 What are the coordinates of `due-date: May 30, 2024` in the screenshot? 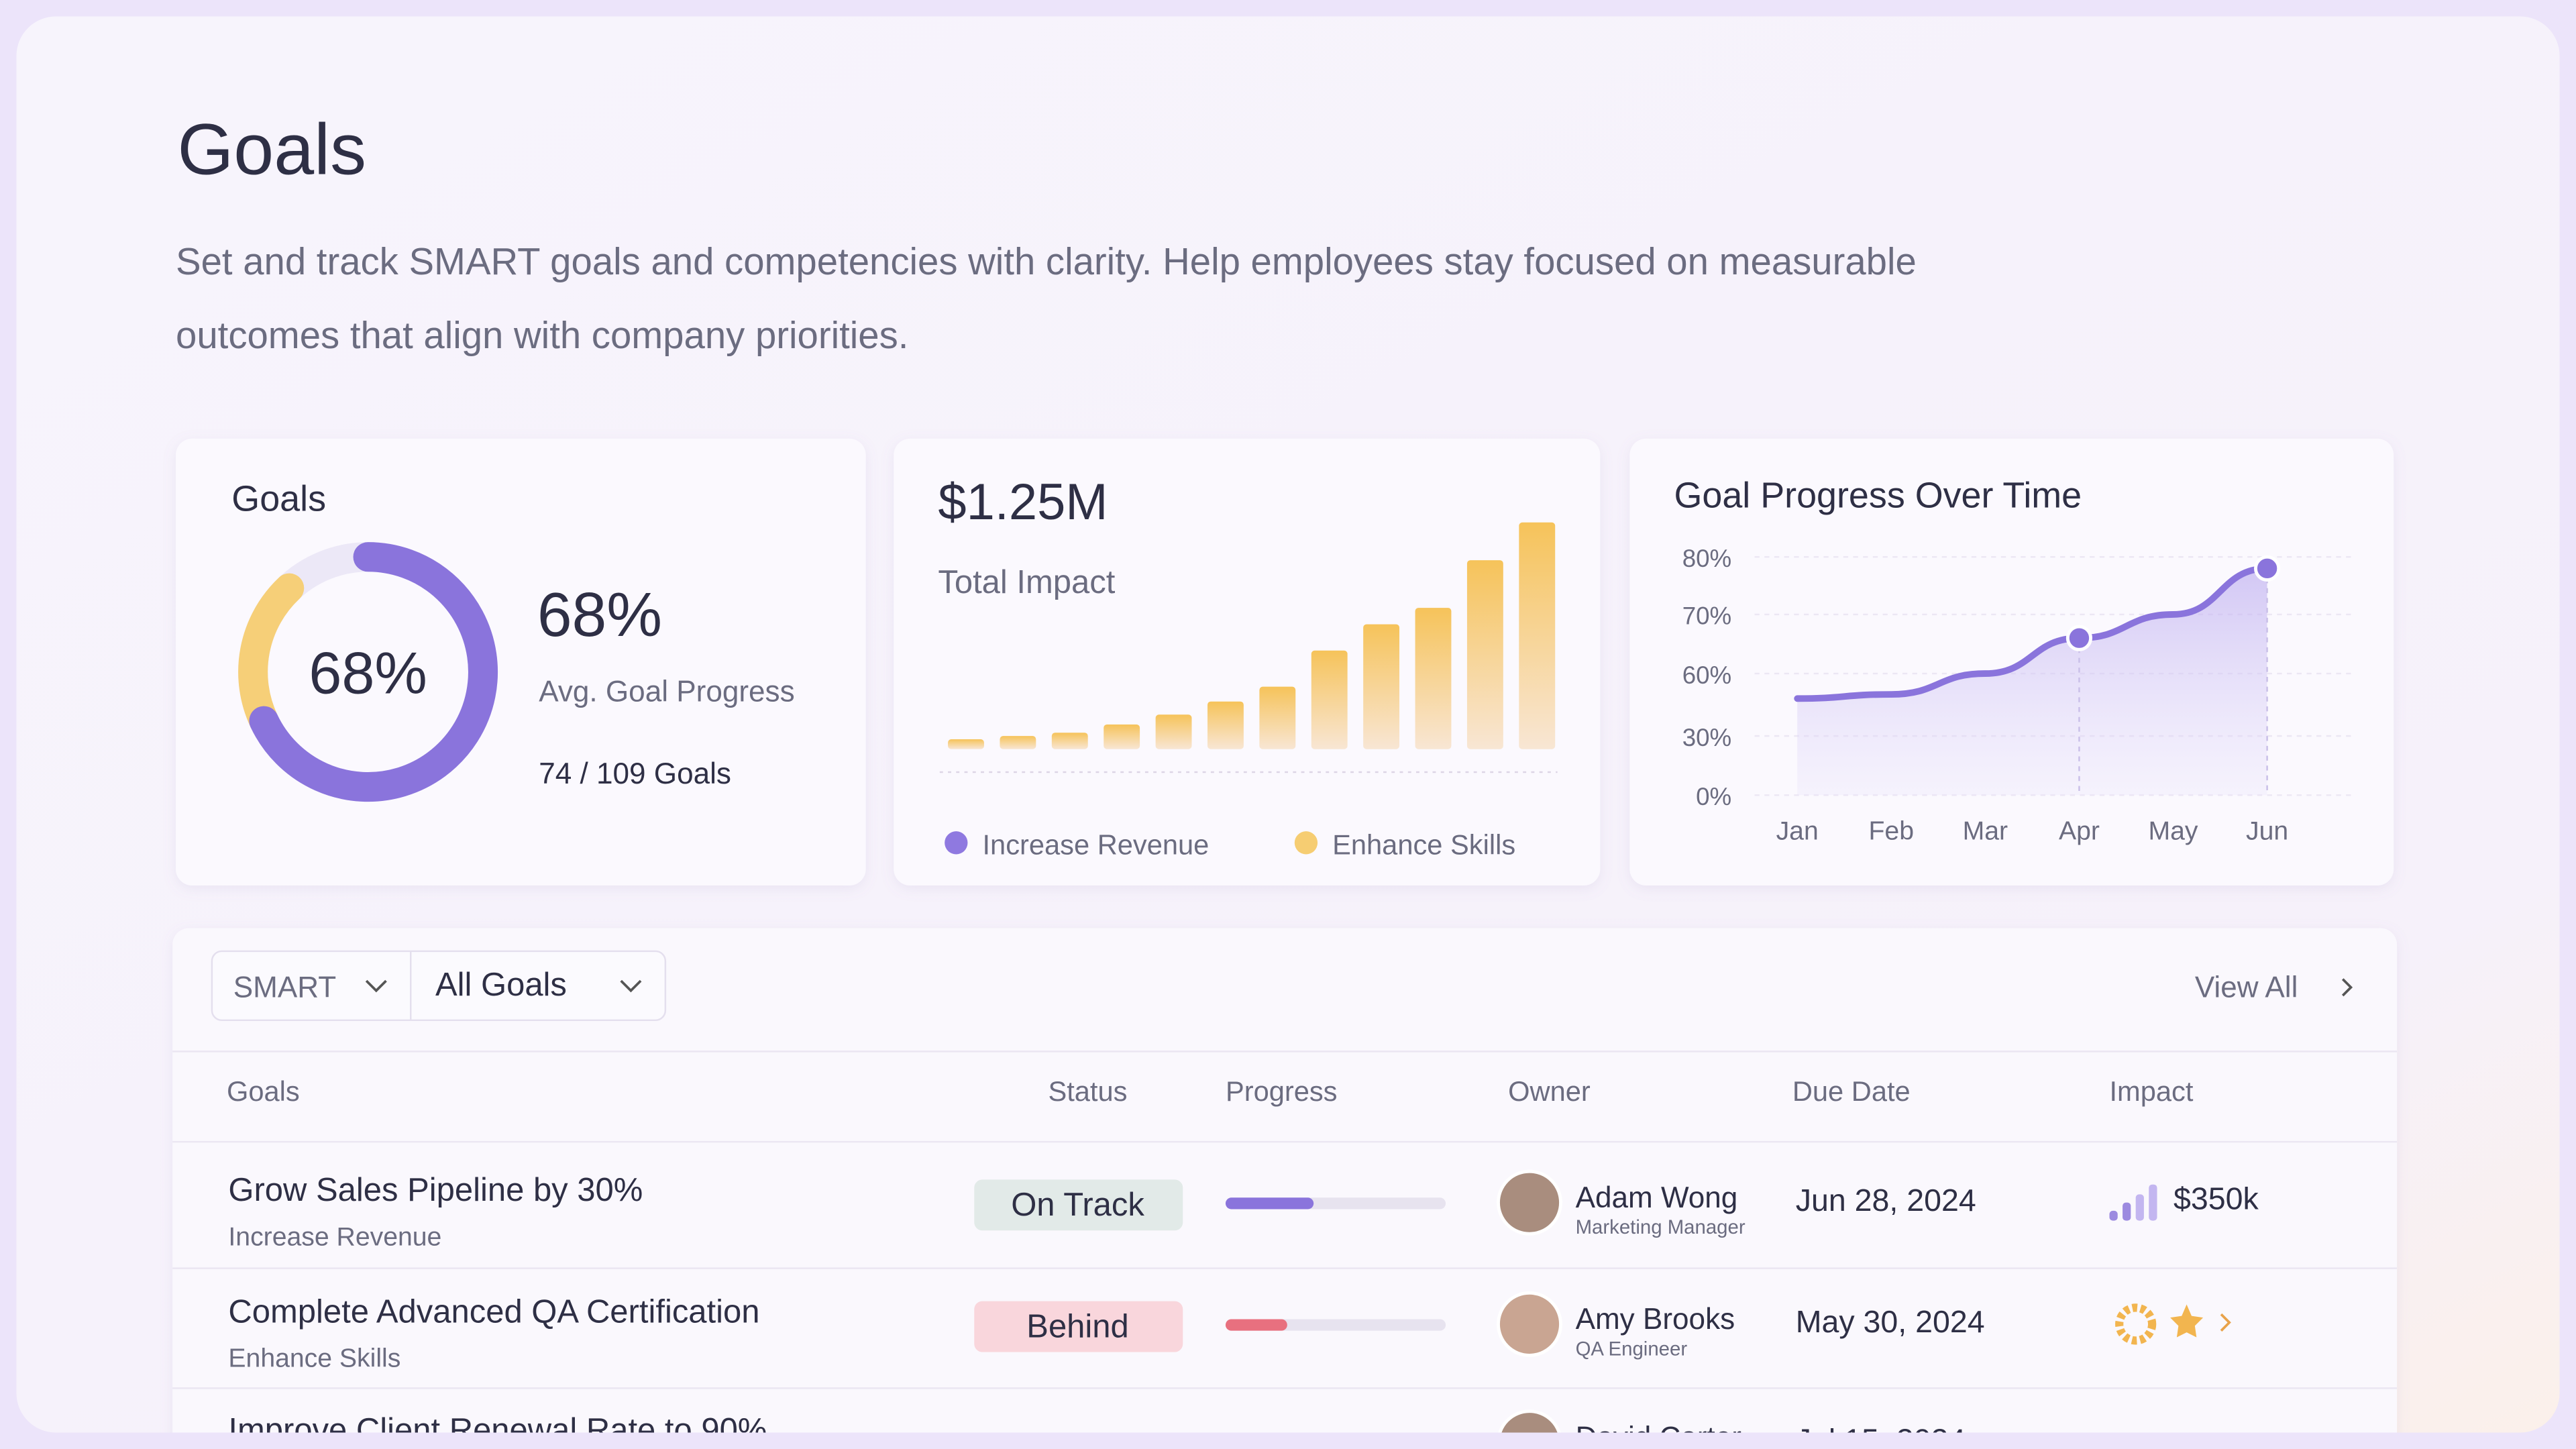 It's located at (1890, 1321).